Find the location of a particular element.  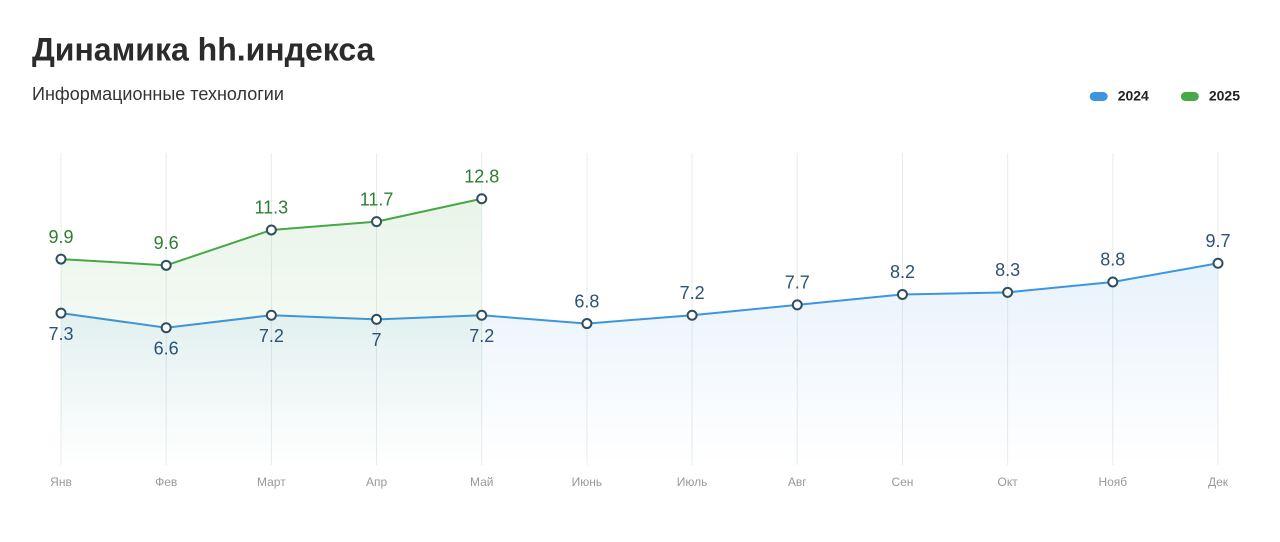

data-label: 11.3 is located at coordinates (272, 208).